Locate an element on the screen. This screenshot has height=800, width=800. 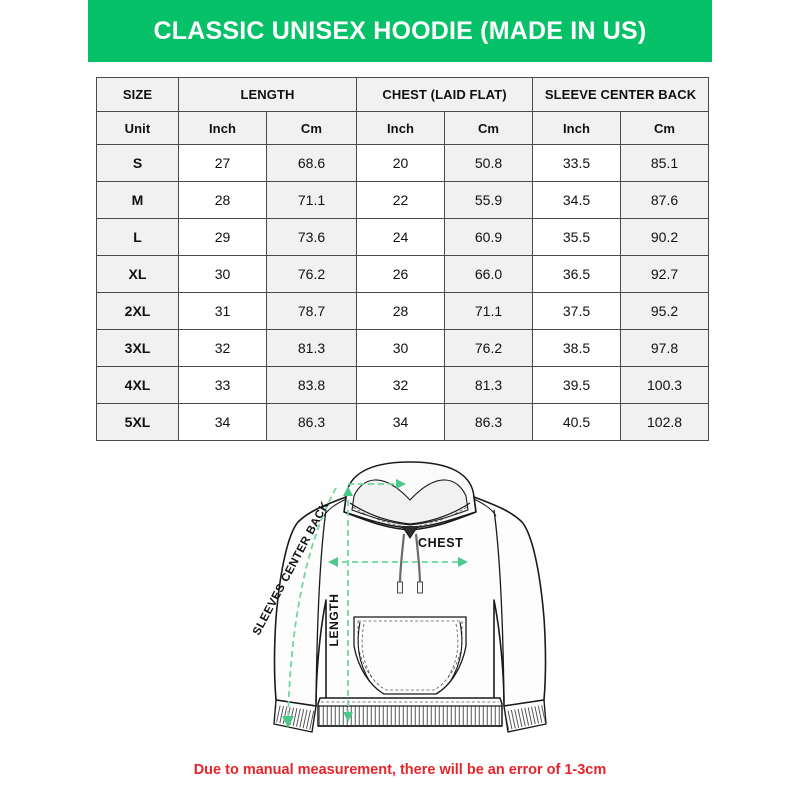
cell-chest-in: 20 is located at coordinates (401, 163).